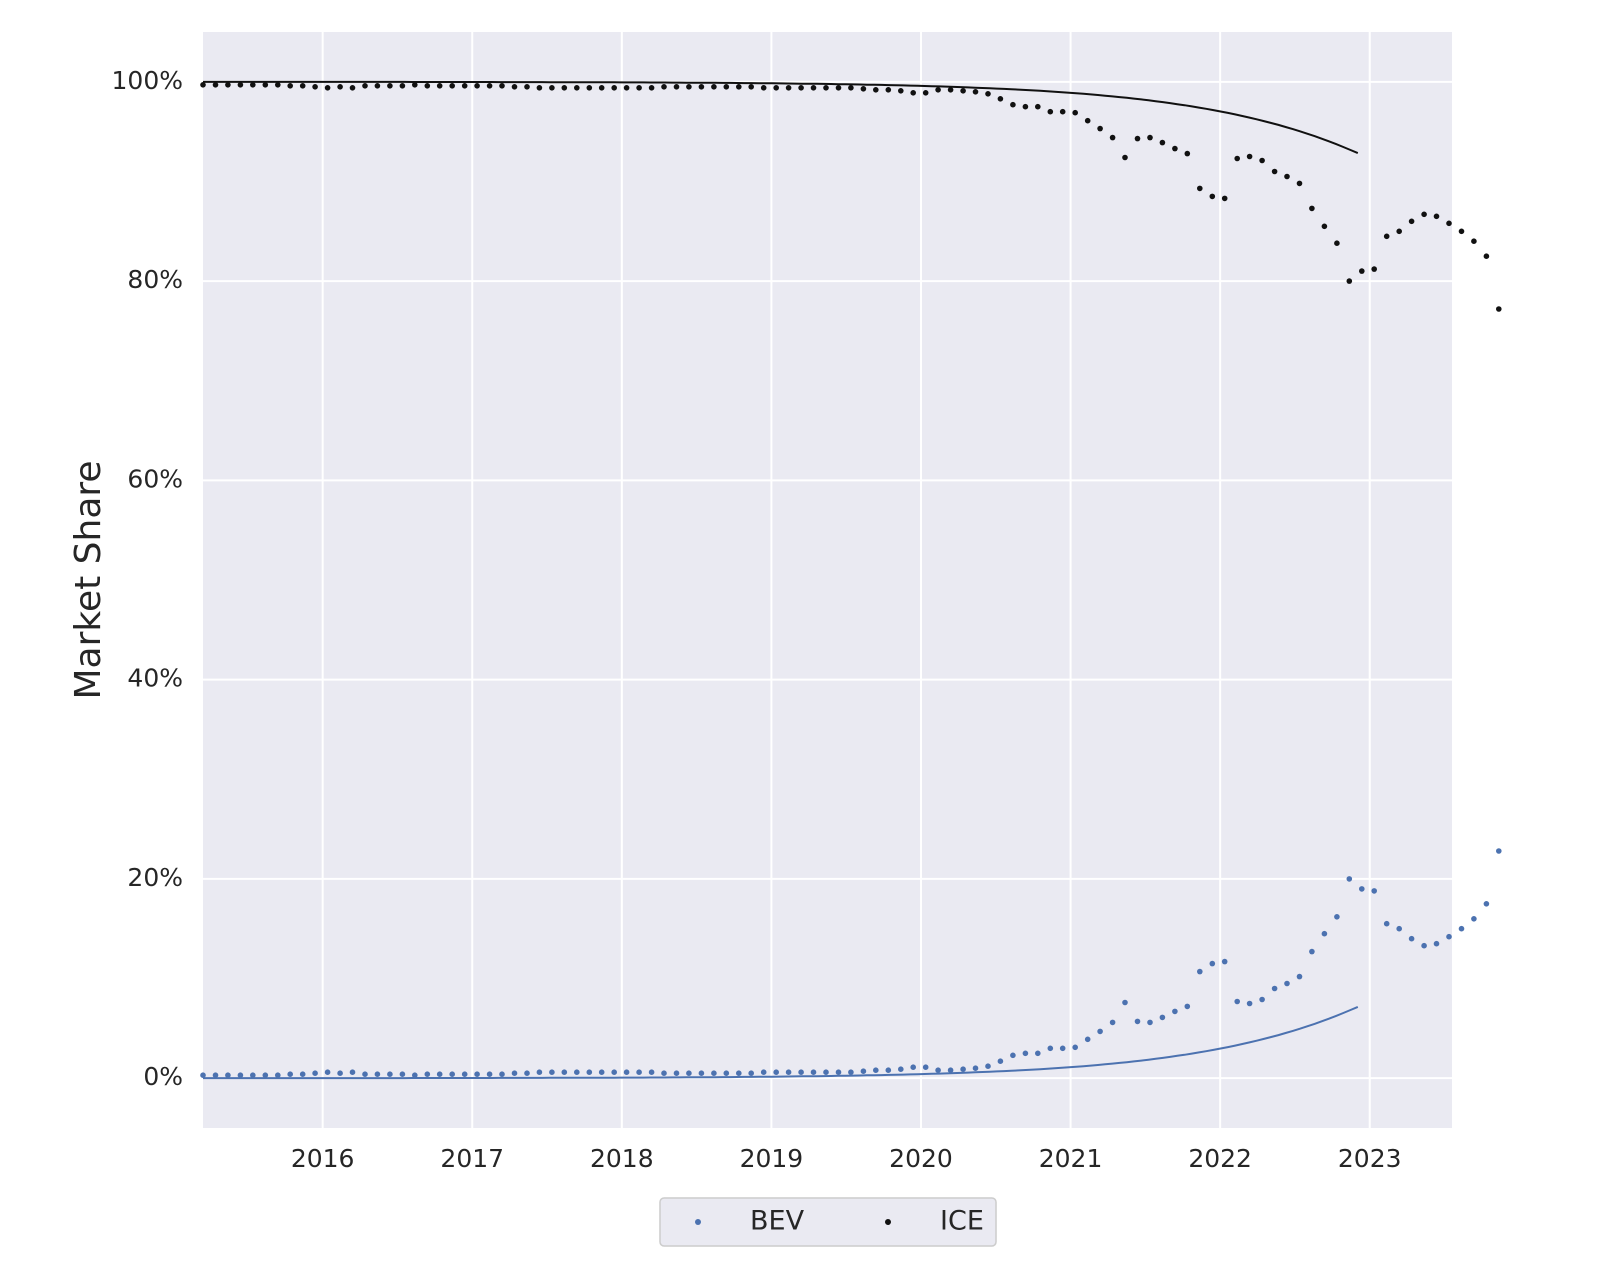 The image size is (1600, 1261). What do you see at coordinates (921, 1158) in the screenshot?
I see `x-tick-label: 2020` at bounding box center [921, 1158].